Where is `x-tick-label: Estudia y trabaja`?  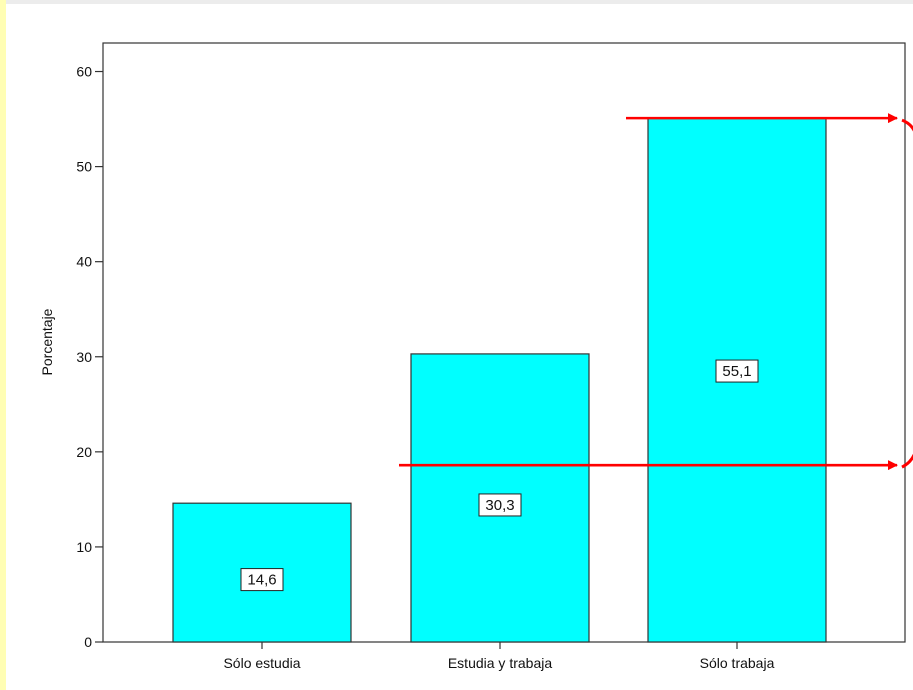
x-tick-label: Estudia y trabaja is located at coordinates (500, 663).